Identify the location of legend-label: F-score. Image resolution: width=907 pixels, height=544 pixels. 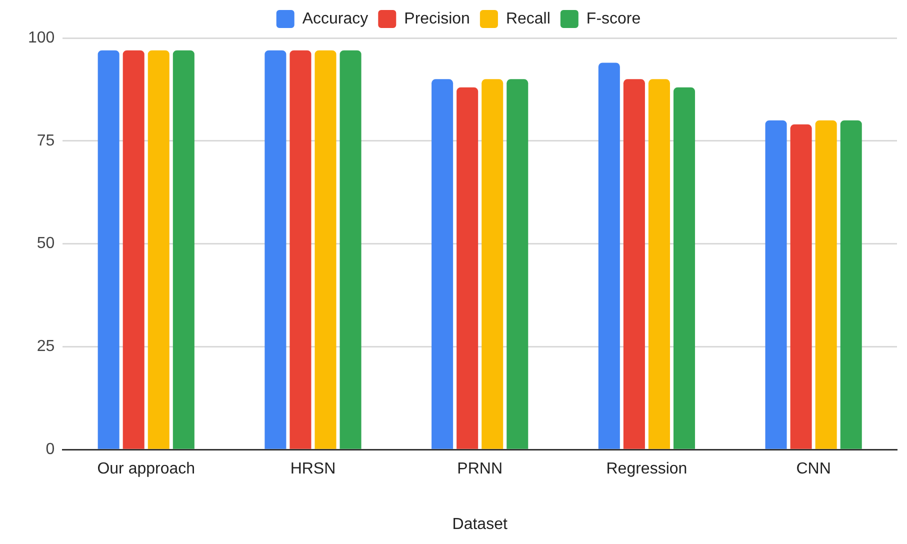
(613, 19).